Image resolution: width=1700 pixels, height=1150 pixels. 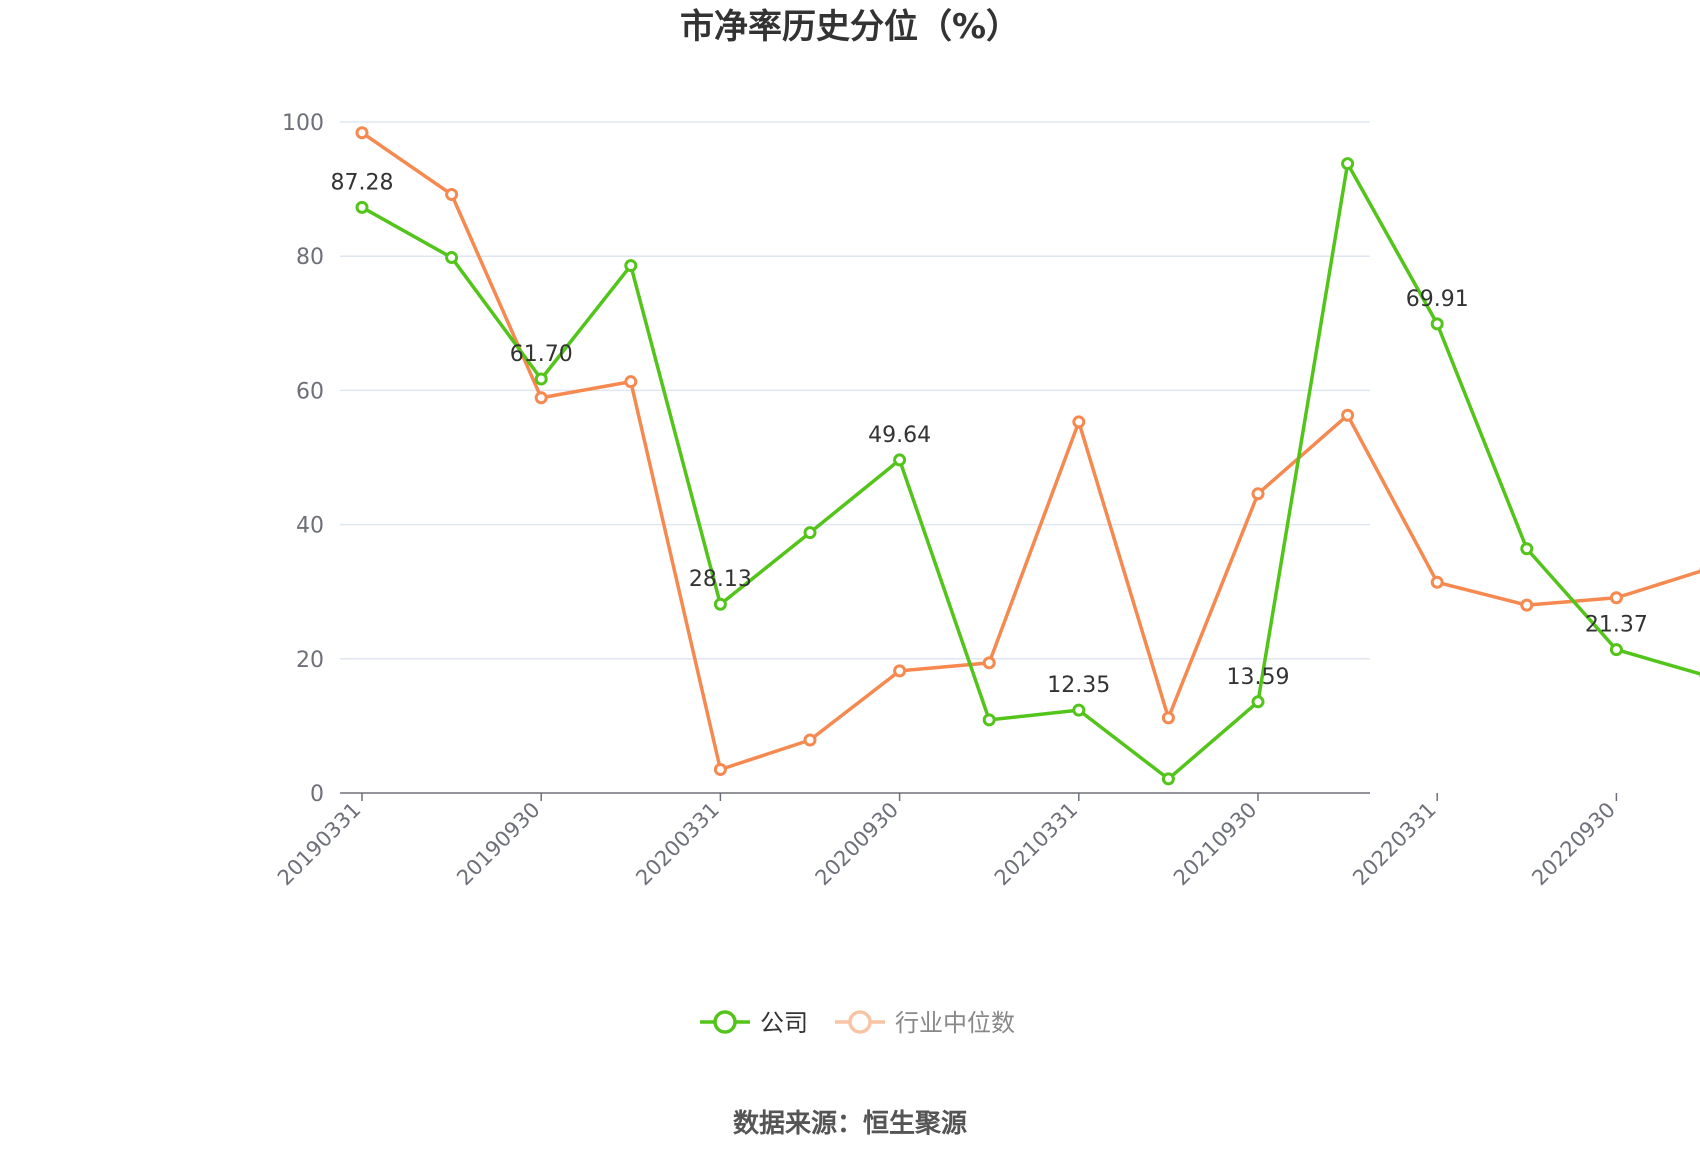 I want to click on data-label: 12.35, so click(x=1078, y=685).